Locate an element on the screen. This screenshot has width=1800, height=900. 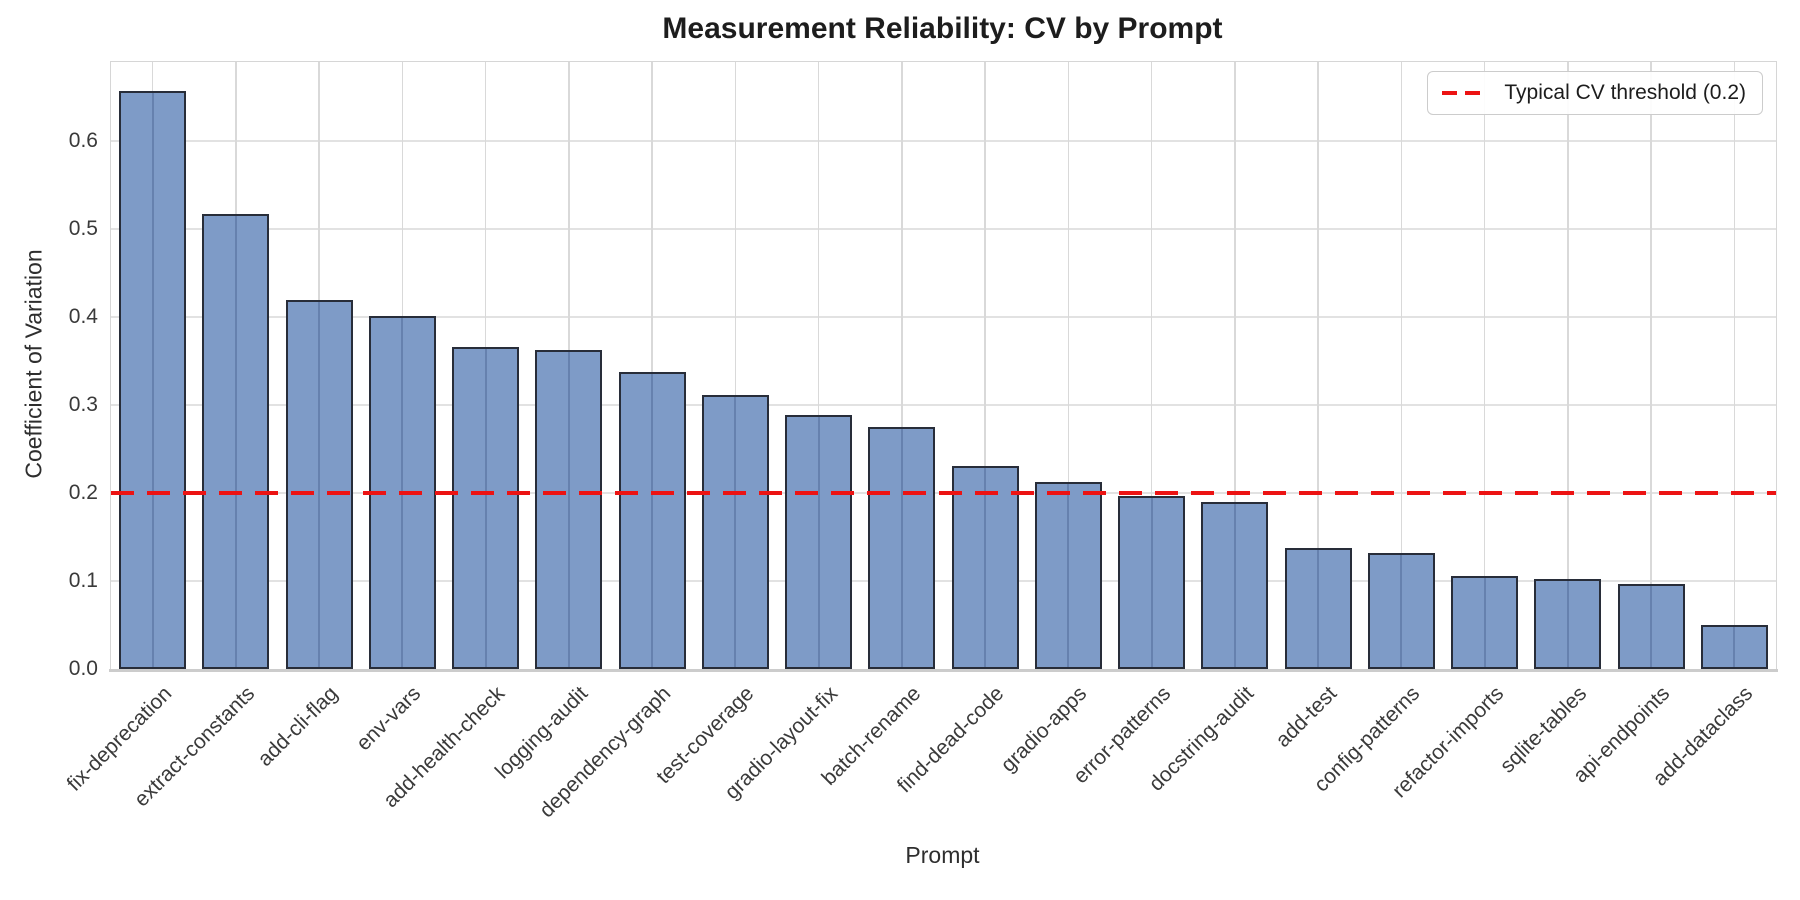
bar-test-coverage is located at coordinates (735, 532).